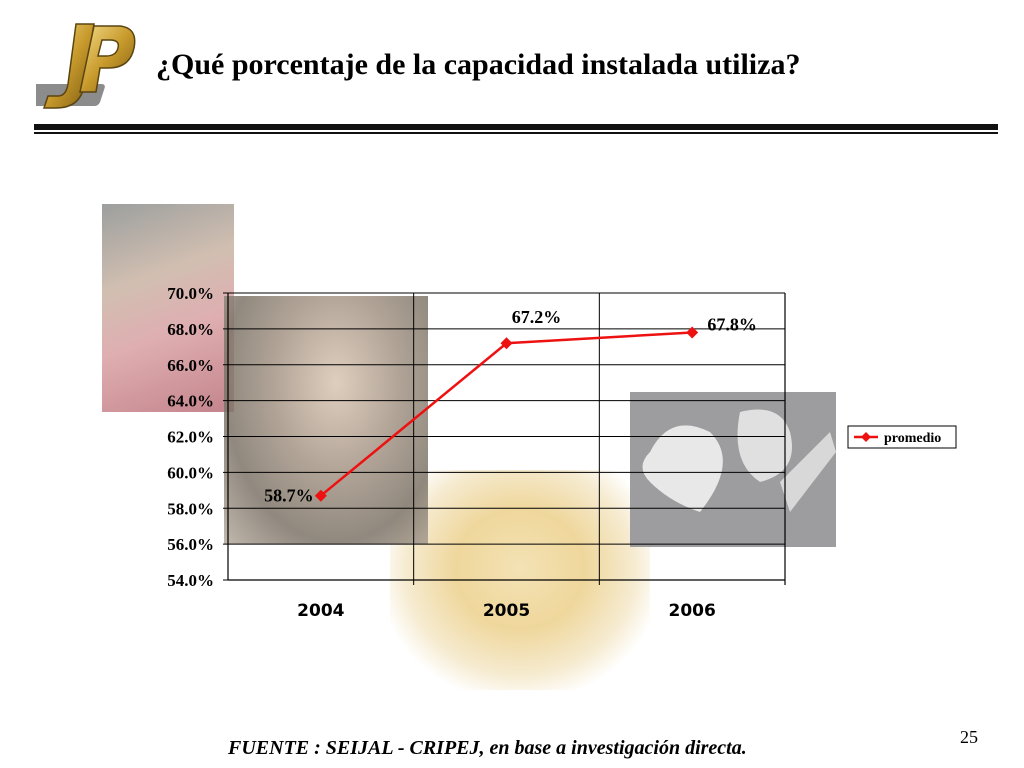 The image size is (1024, 768). Describe the element at coordinates (190, 329) in the screenshot. I see `y-tick-label: 68.0%` at that location.